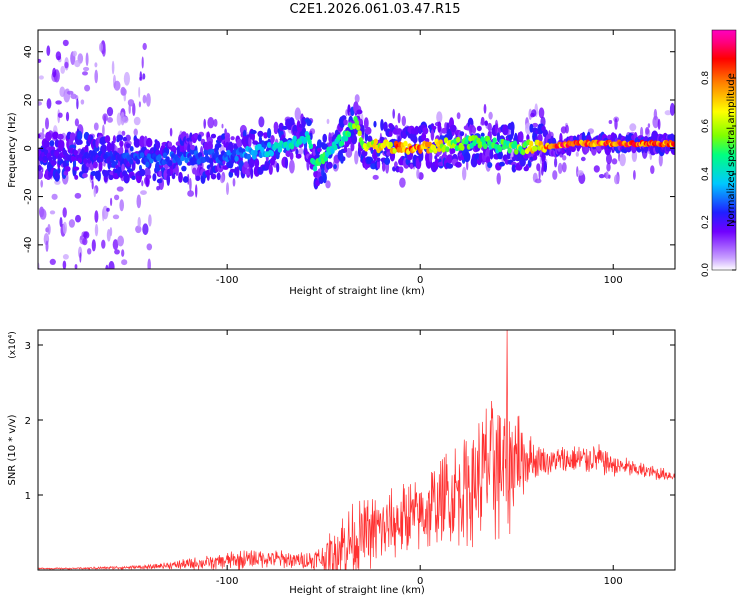 The image size is (750, 600). What do you see at coordinates (227, 581) in the screenshot?
I see `snr-x-tick-label: -100` at bounding box center [227, 581].